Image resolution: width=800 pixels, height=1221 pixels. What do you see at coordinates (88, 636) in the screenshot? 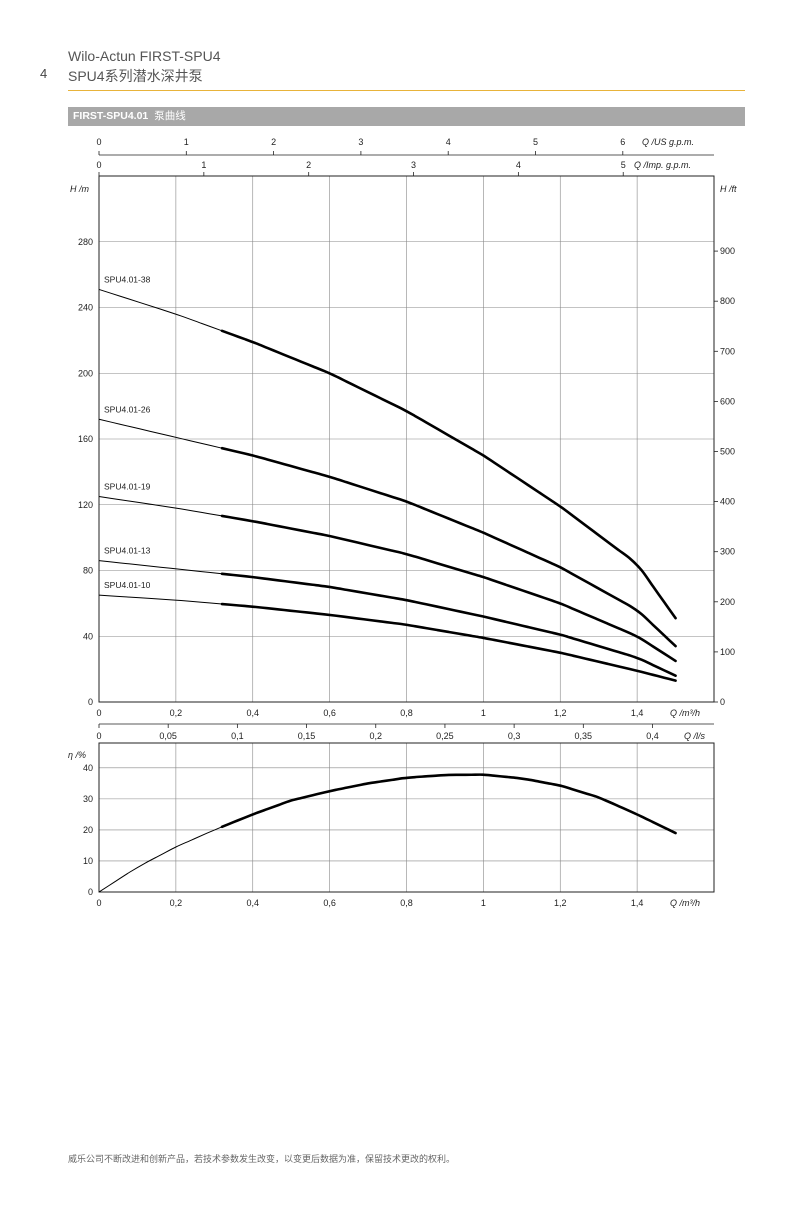
I see `y-tick-label: 40` at bounding box center [88, 636].